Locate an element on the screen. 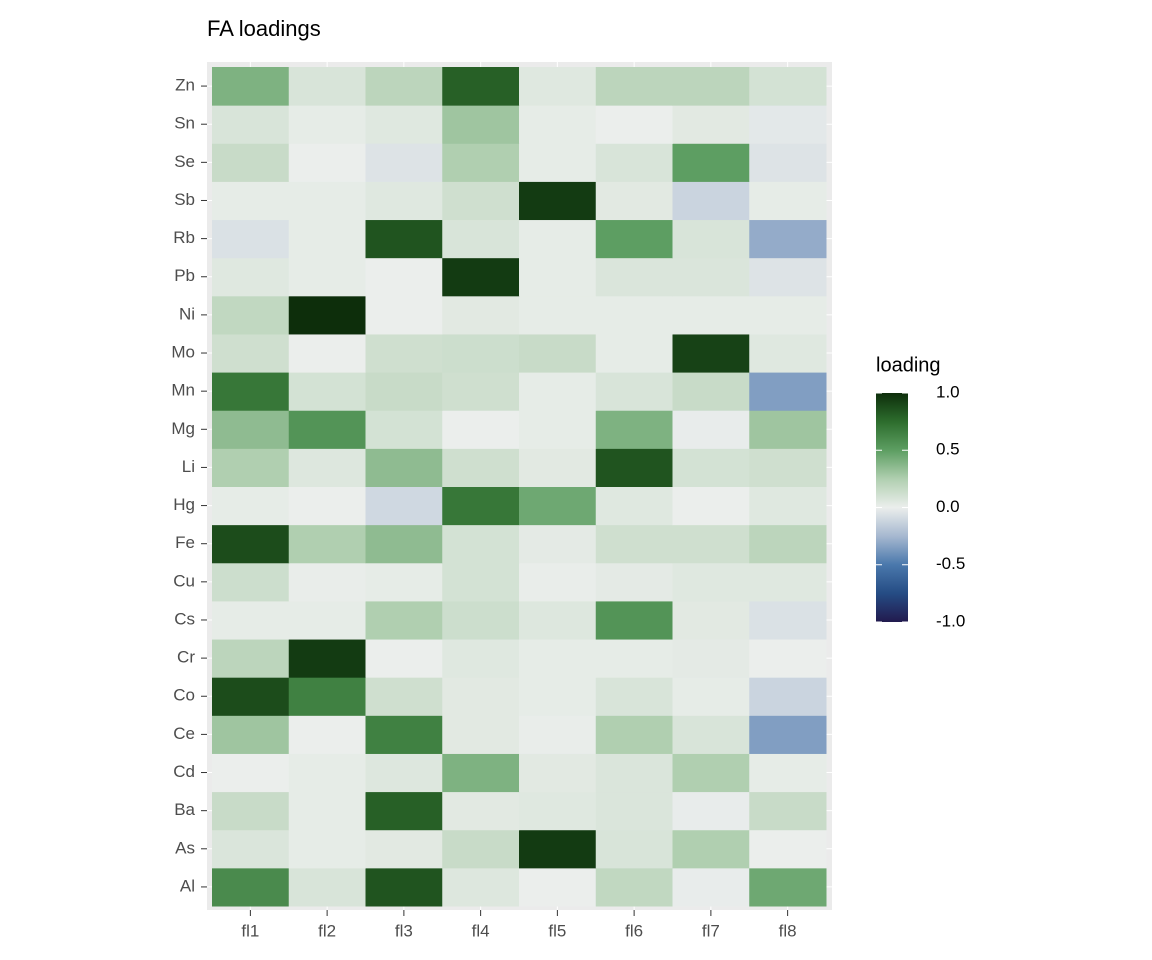  y-tick-label: Mo is located at coordinates (183, 352).